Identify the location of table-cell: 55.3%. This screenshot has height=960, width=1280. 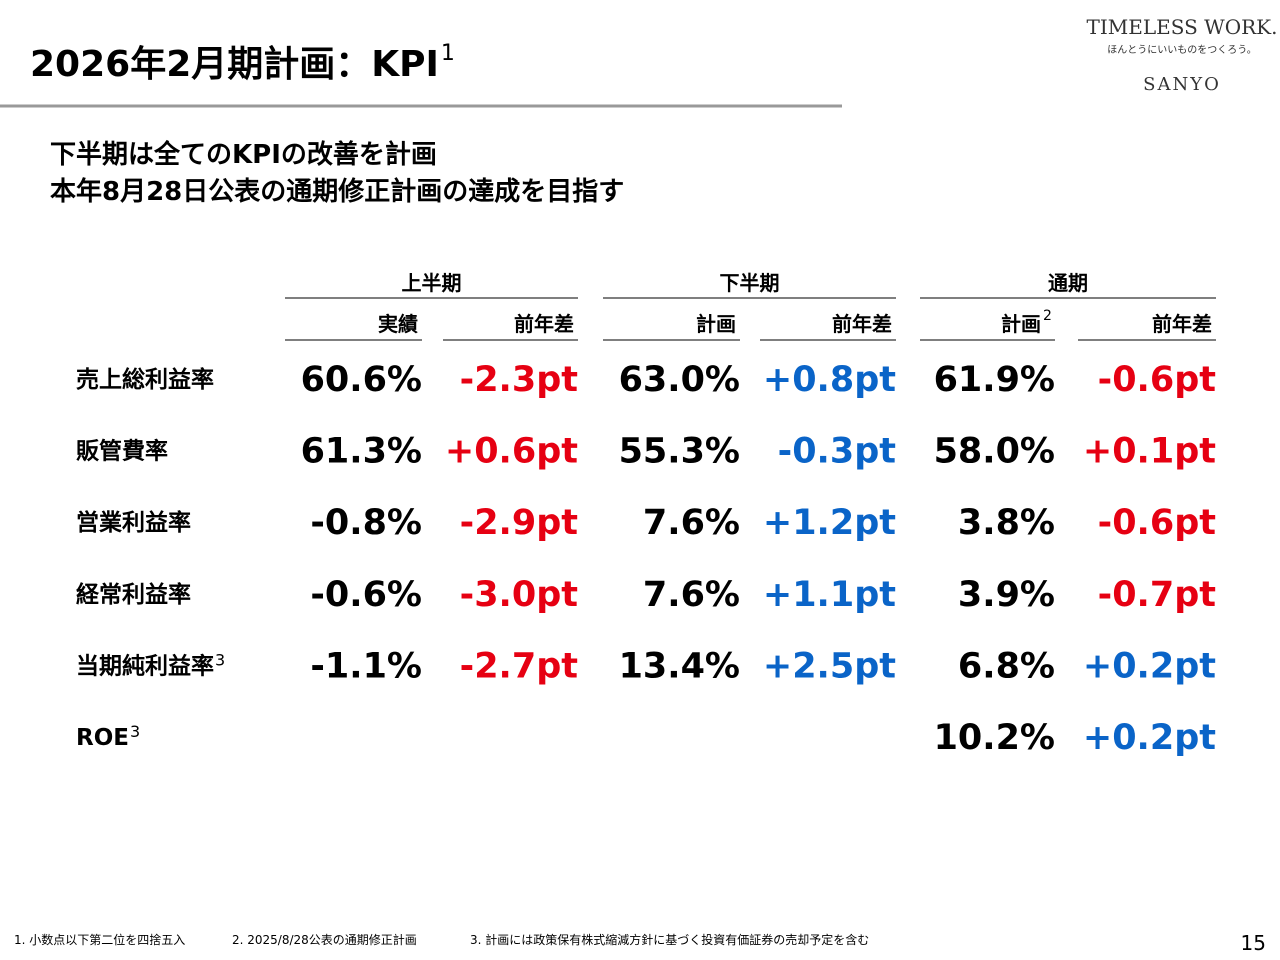
(679, 452).